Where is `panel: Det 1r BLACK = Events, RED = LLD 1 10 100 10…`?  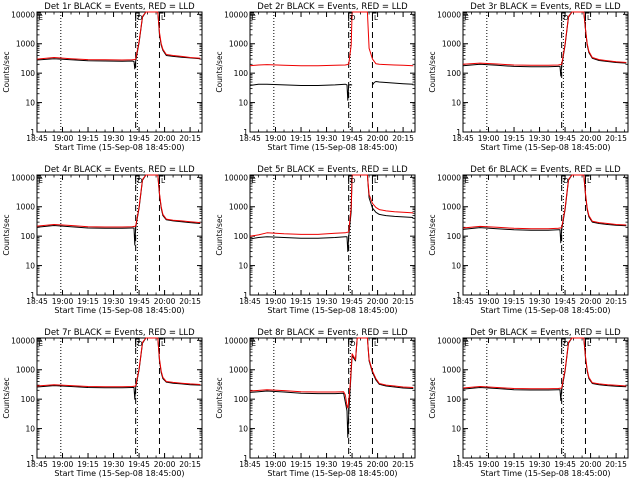
panel: Det 1r BLACK = Events, RED = LLD 1 10 100 10… is located at coordinates (102, 77).